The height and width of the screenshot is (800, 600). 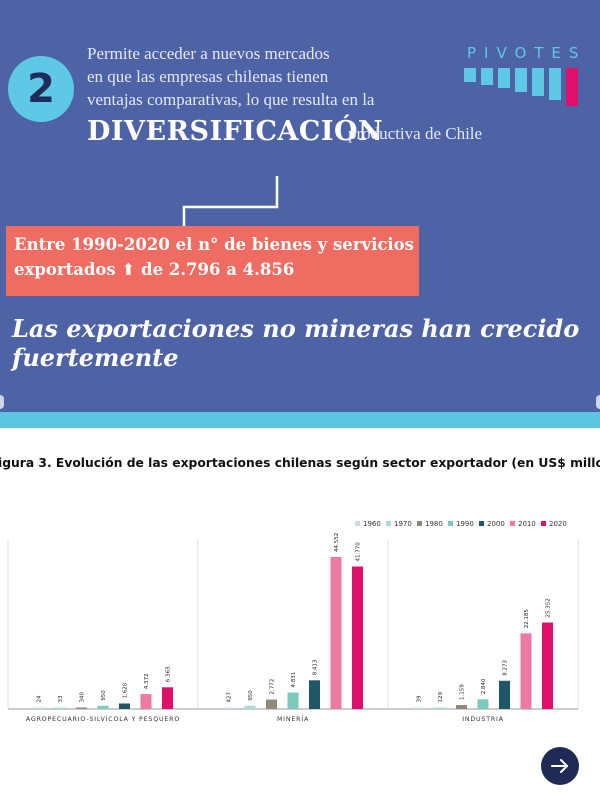 What do you see at coordinates (463, 692) in the screenshot?
I see `bar-value-label: 1.159` at bounding box center [463, 692].